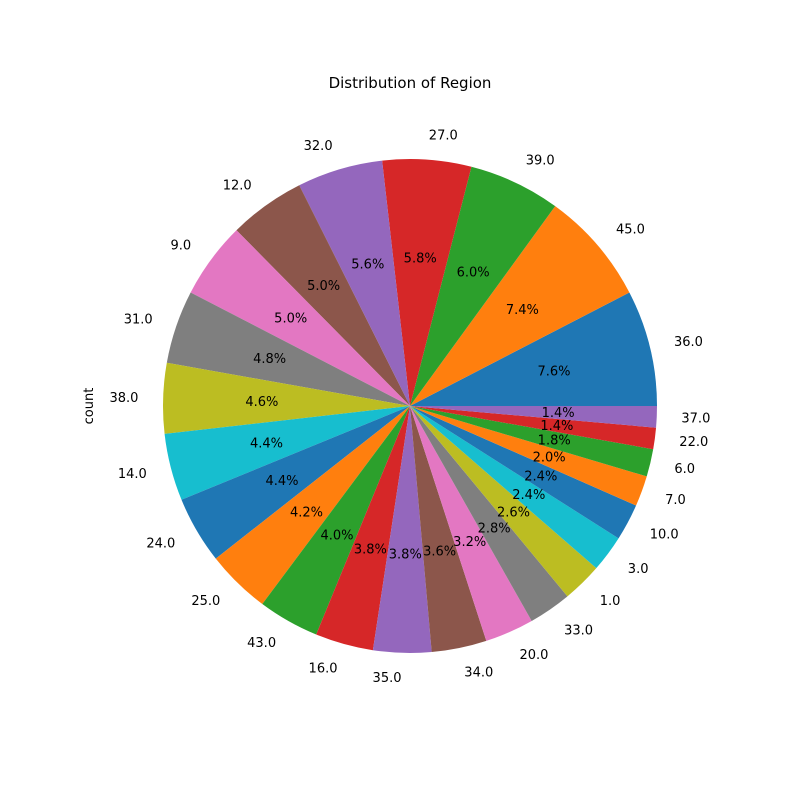  What do you see at coordinates (630, 229) in the screenshot?
I see `category-label: 45.0` at bounding box center [630, 229].